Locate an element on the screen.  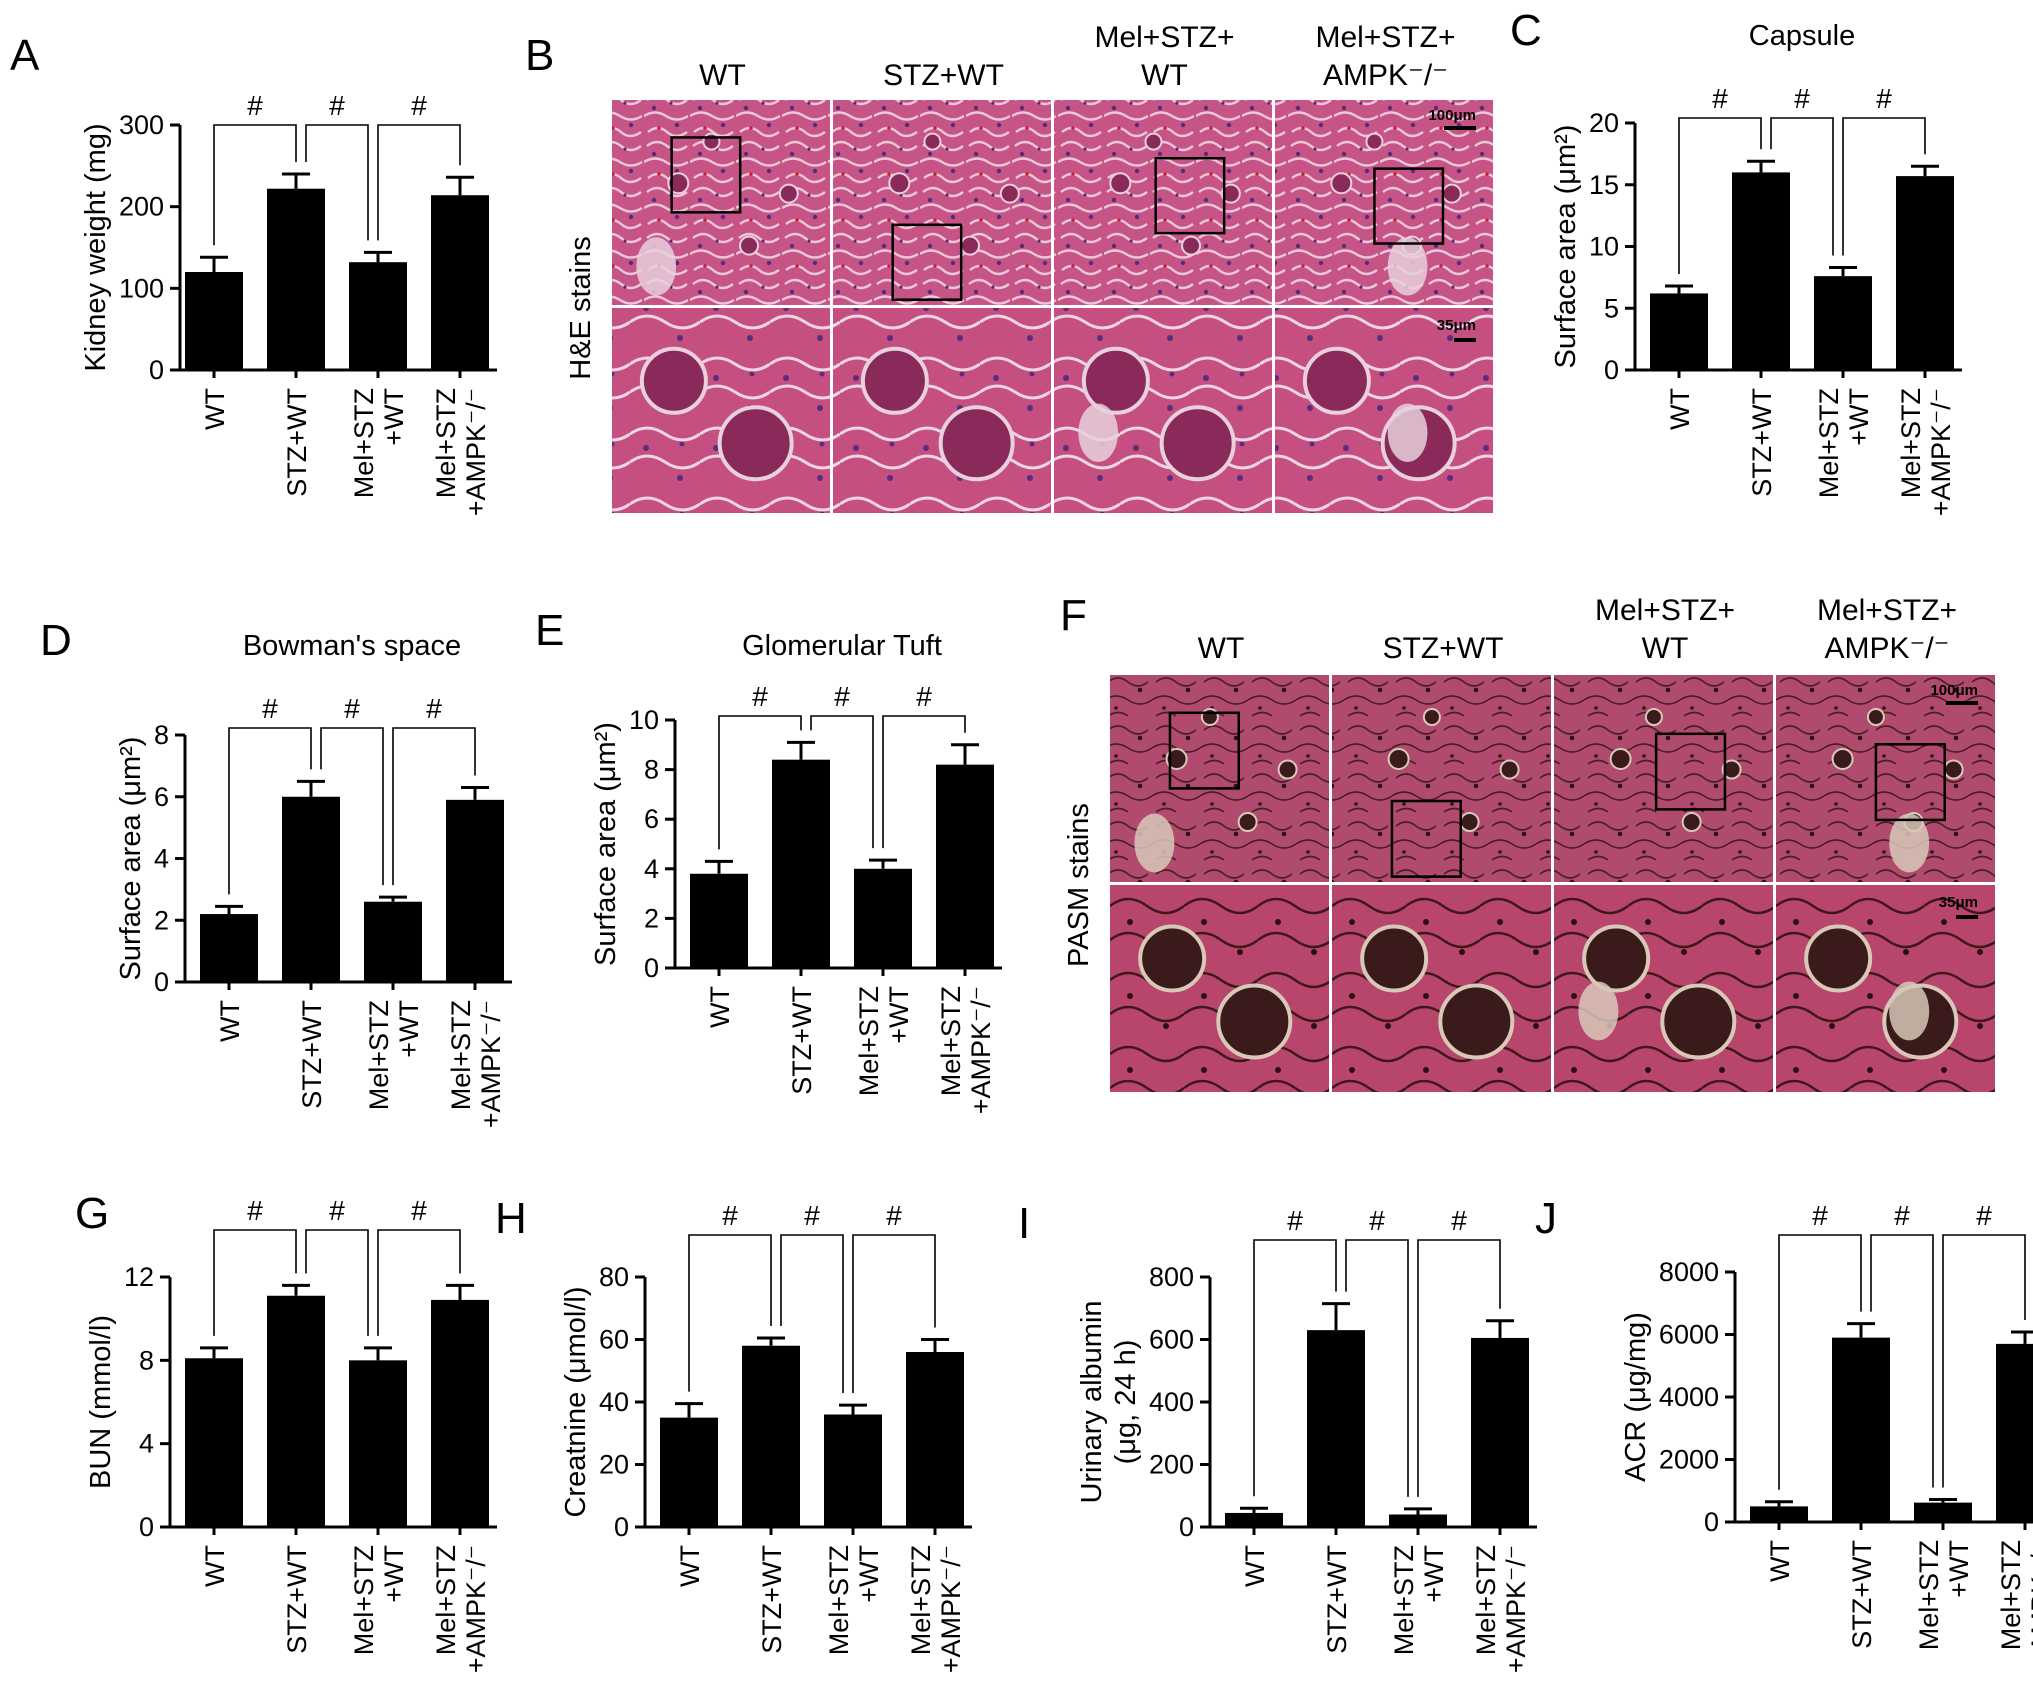
histology-column-label: Mel+STZ+ is located at coordinates (1385, 37).